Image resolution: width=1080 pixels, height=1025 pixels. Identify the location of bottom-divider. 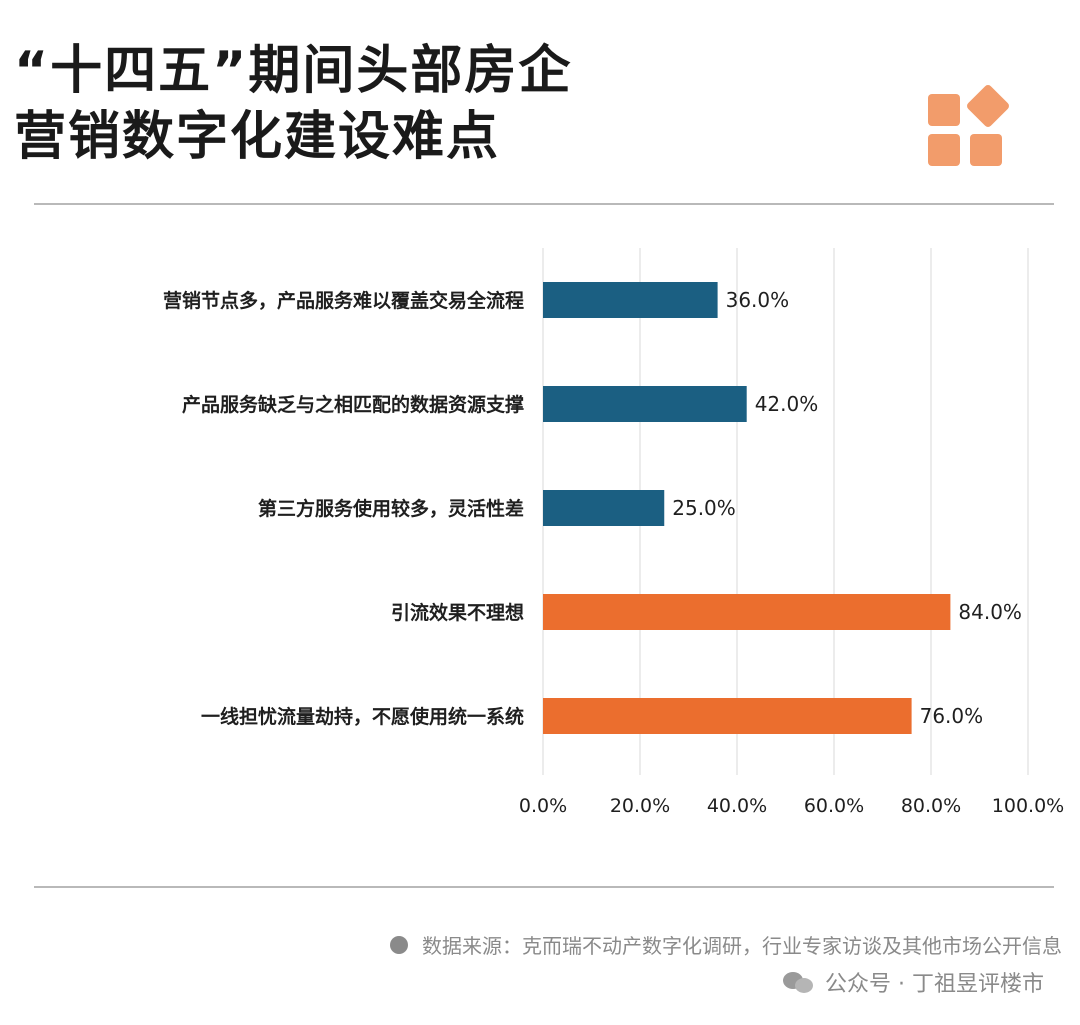
(544, 887).